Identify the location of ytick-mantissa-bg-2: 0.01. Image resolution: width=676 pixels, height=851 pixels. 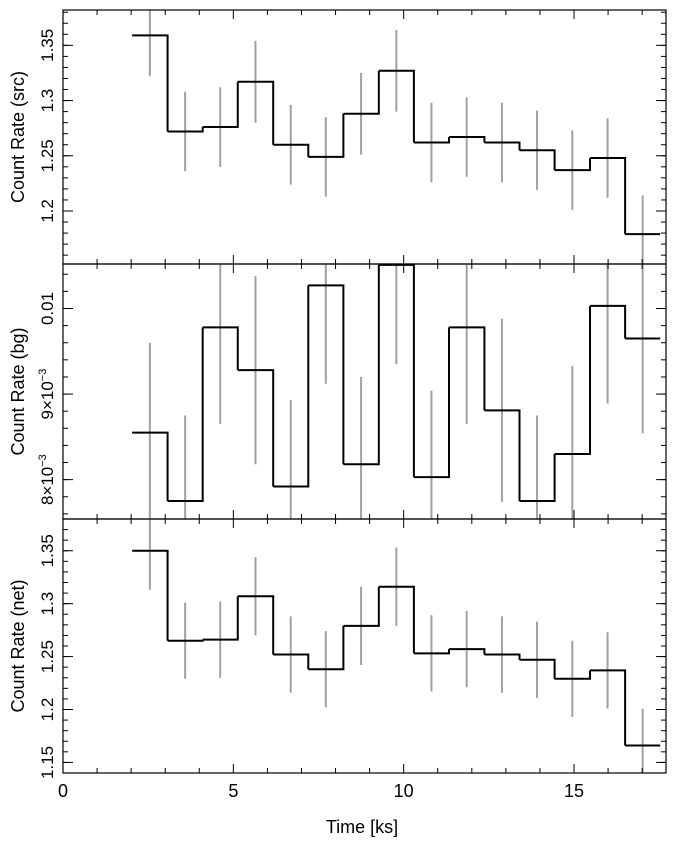
(47, 308).